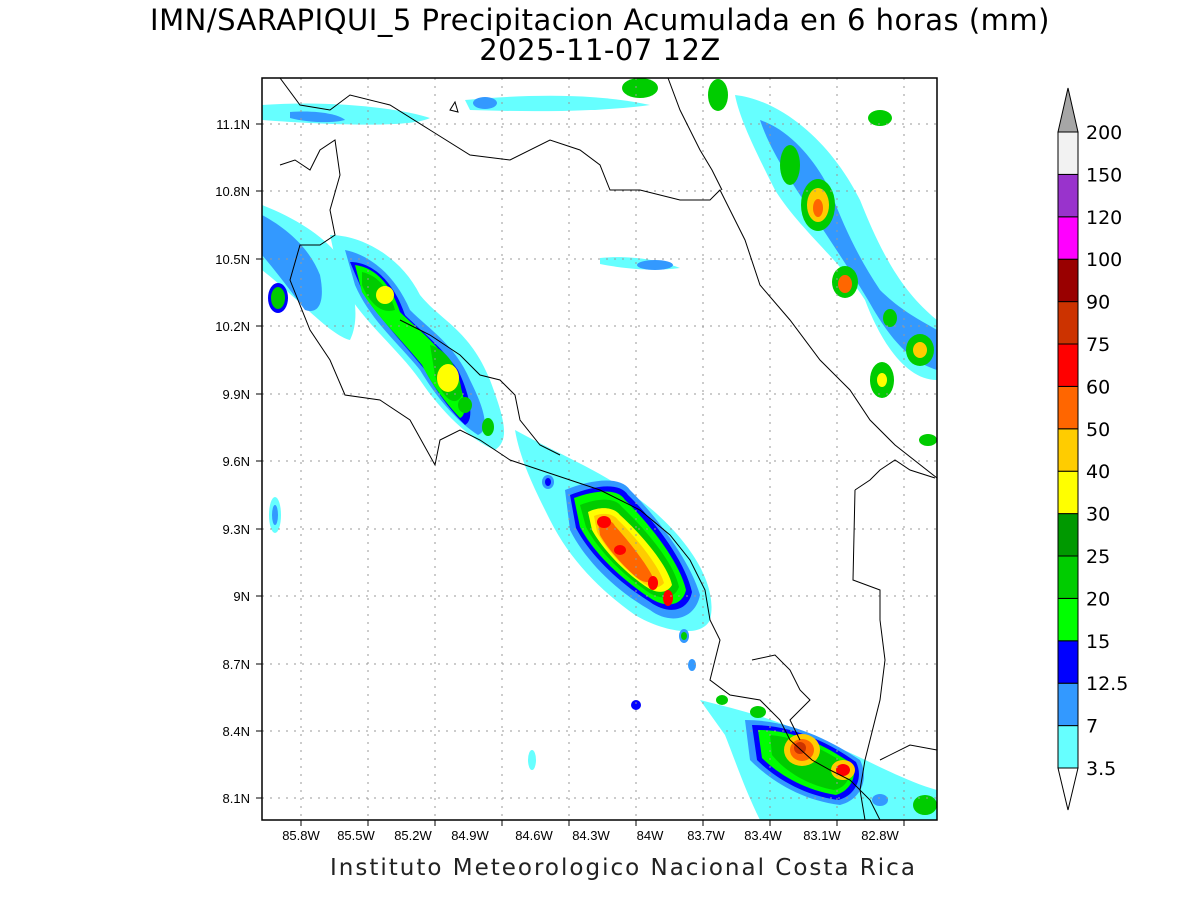 The width and height of the screenshot is (1200, 900). What do you see at coordinates (241, 596) in the screenshot?
I see `y-tick-label: 9N` at bounding box center [241, 596].